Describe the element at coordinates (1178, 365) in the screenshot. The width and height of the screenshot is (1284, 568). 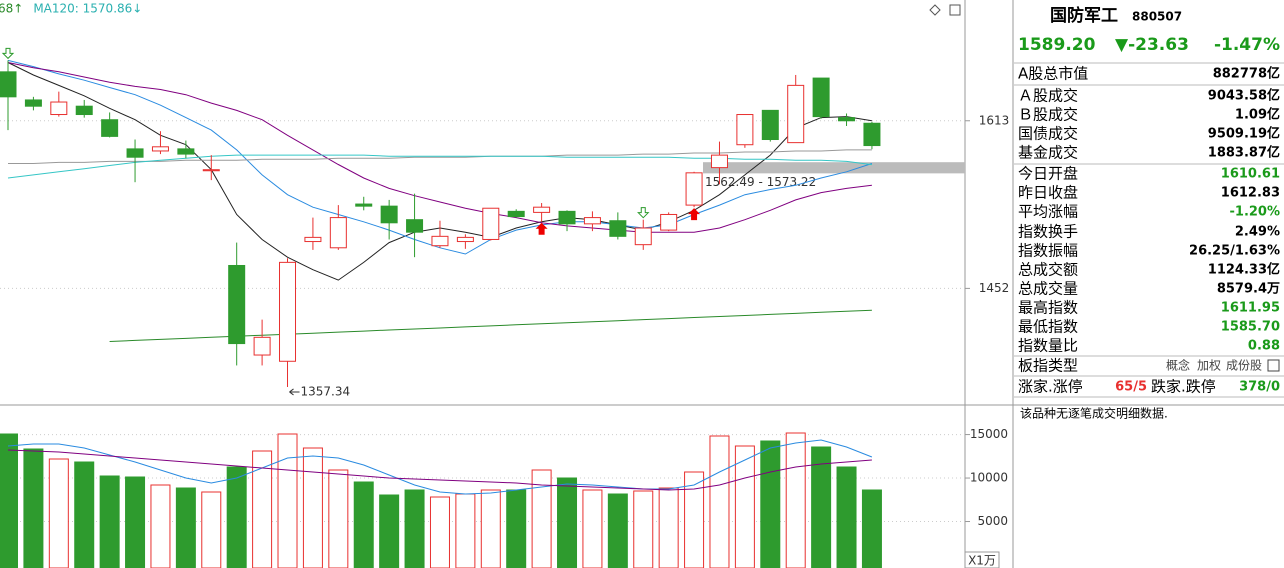
I see `board-type-option: 概念` at that location.